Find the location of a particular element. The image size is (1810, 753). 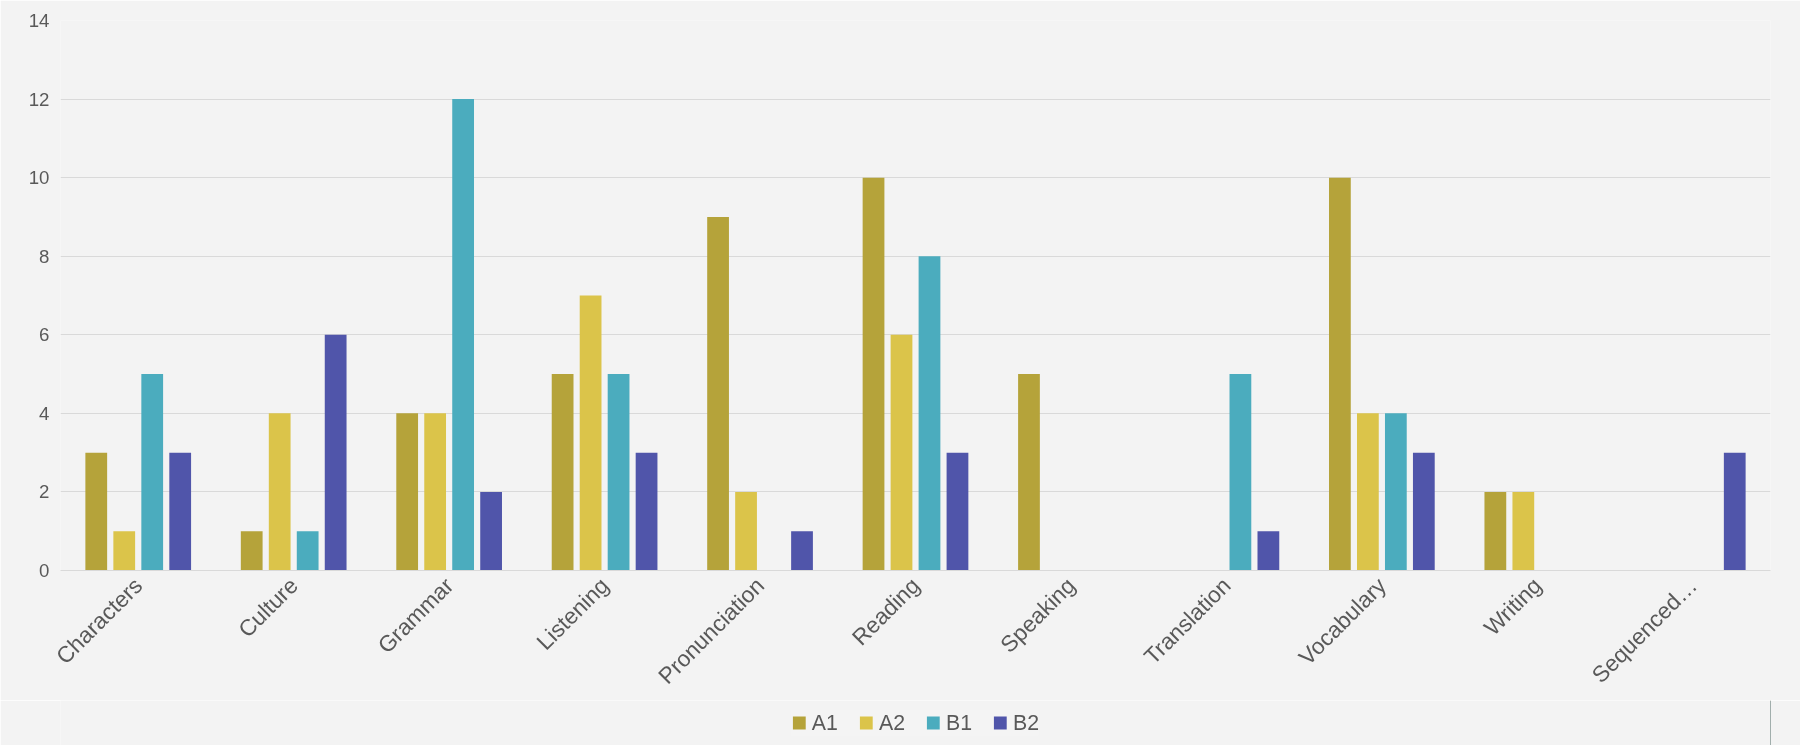

y-tick-label: 12 is located at coordinates (39, 99).